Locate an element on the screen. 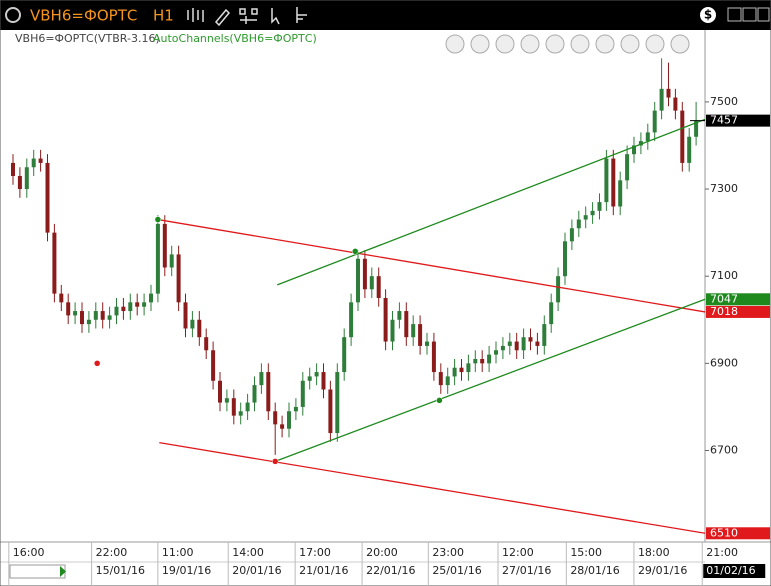  price-tag-label: 6510 is located at coordinates (724, 532).